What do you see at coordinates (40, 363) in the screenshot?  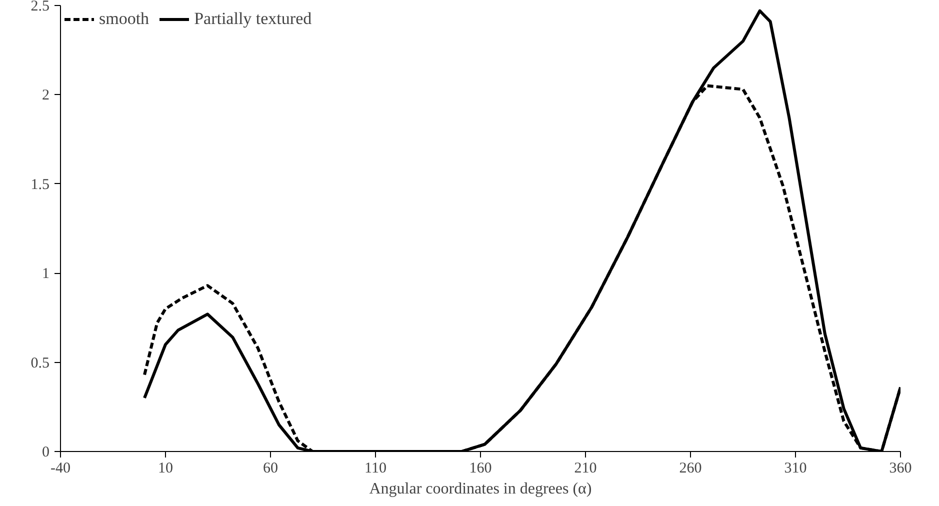 I see `y-tick-label: 0.5` at bounding box center [40, 363].